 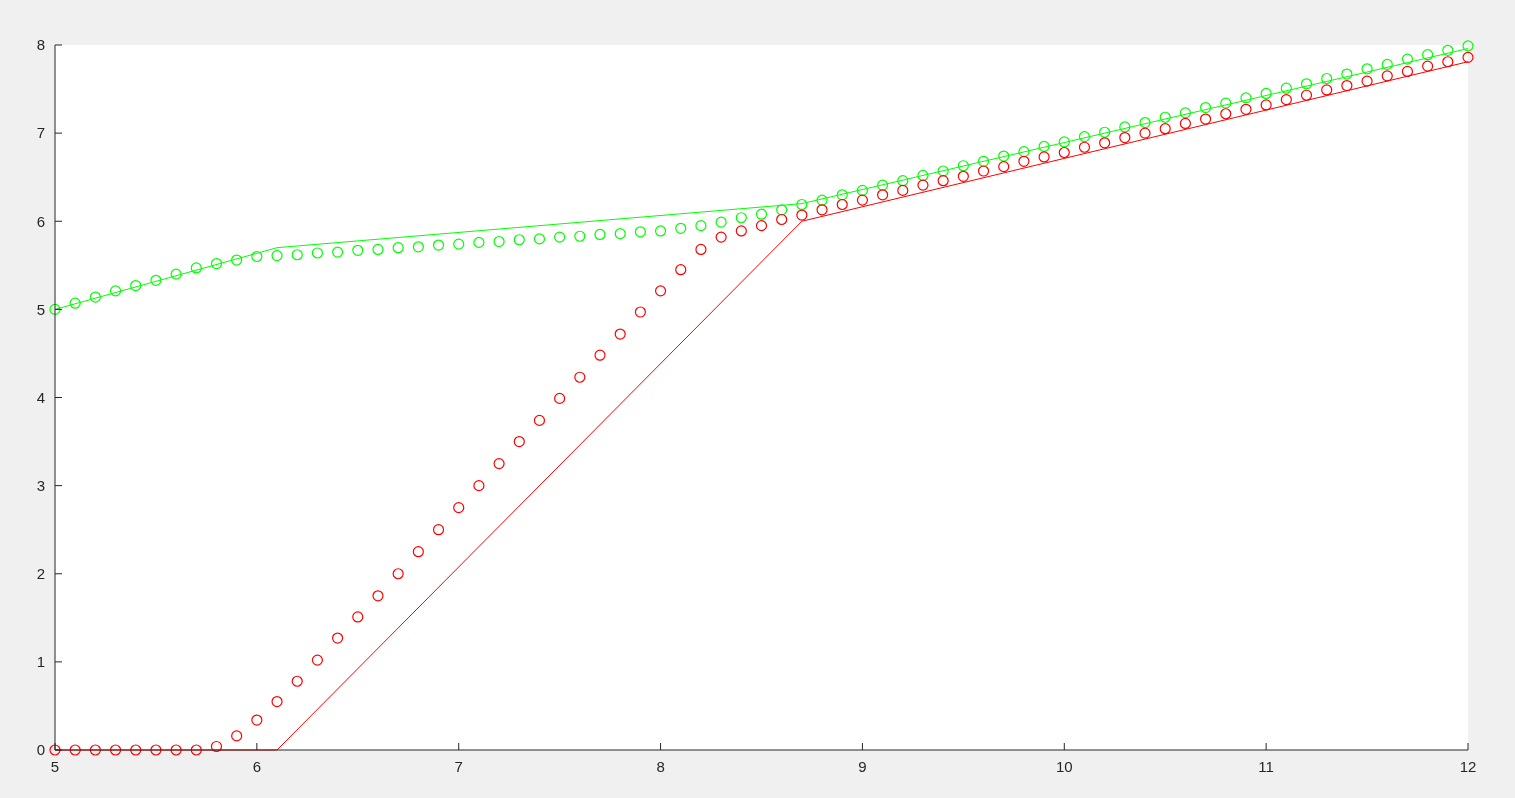 What do you see at coordinates (40, 45) in the screenshot?
I see `y-tick-label: 8` at bounding box center [40, 45].